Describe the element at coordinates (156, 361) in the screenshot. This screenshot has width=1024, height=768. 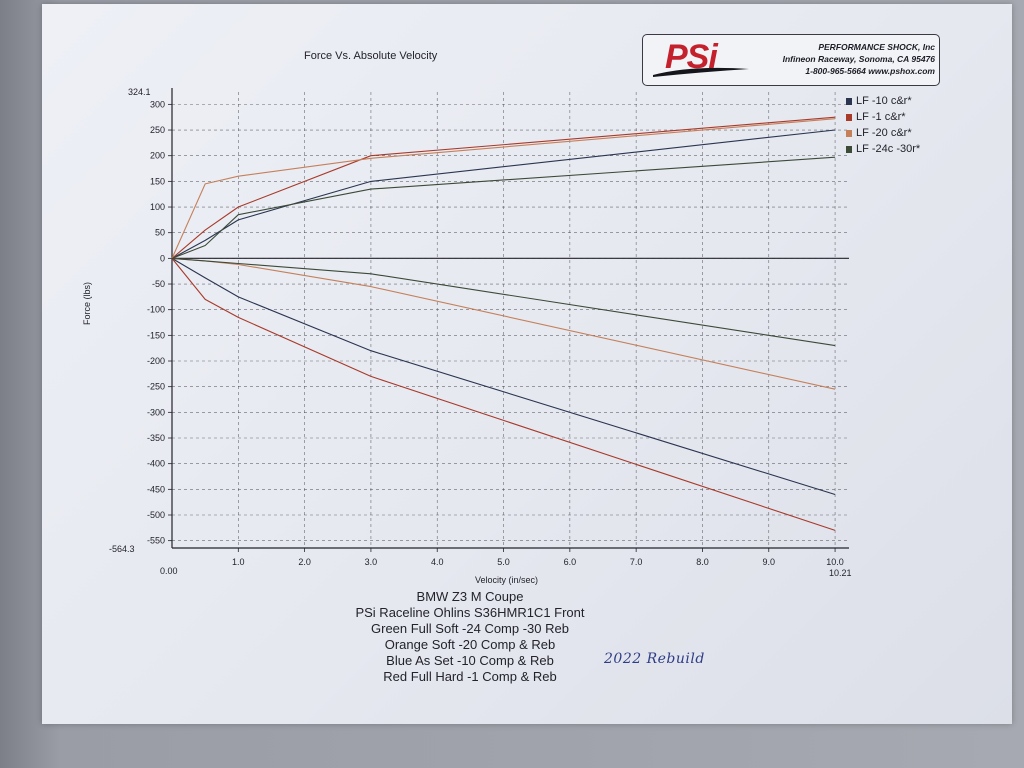
I see `y-tick-label: -200` at that location.